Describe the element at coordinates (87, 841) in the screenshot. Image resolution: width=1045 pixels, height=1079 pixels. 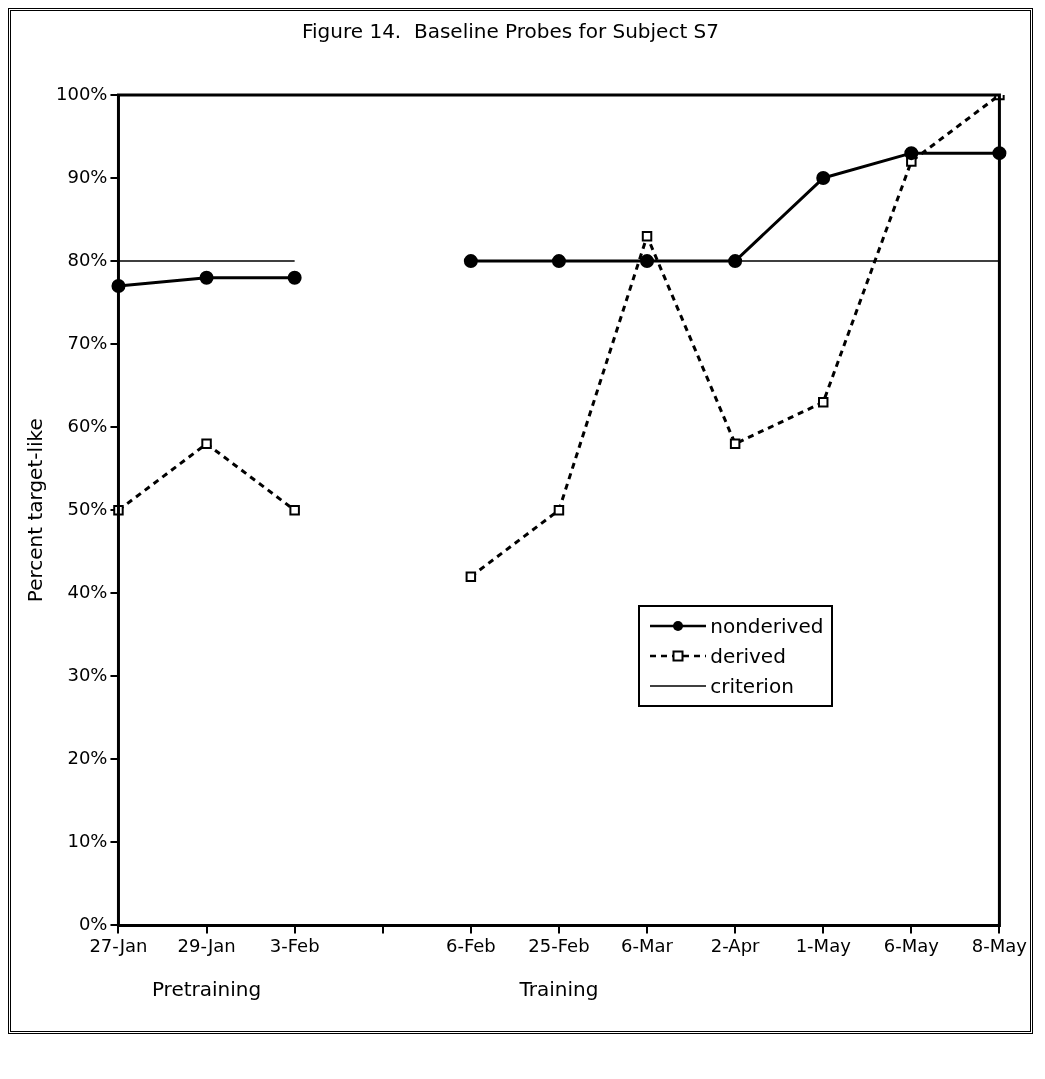
I see `y-tick-label: 10%` at that location.